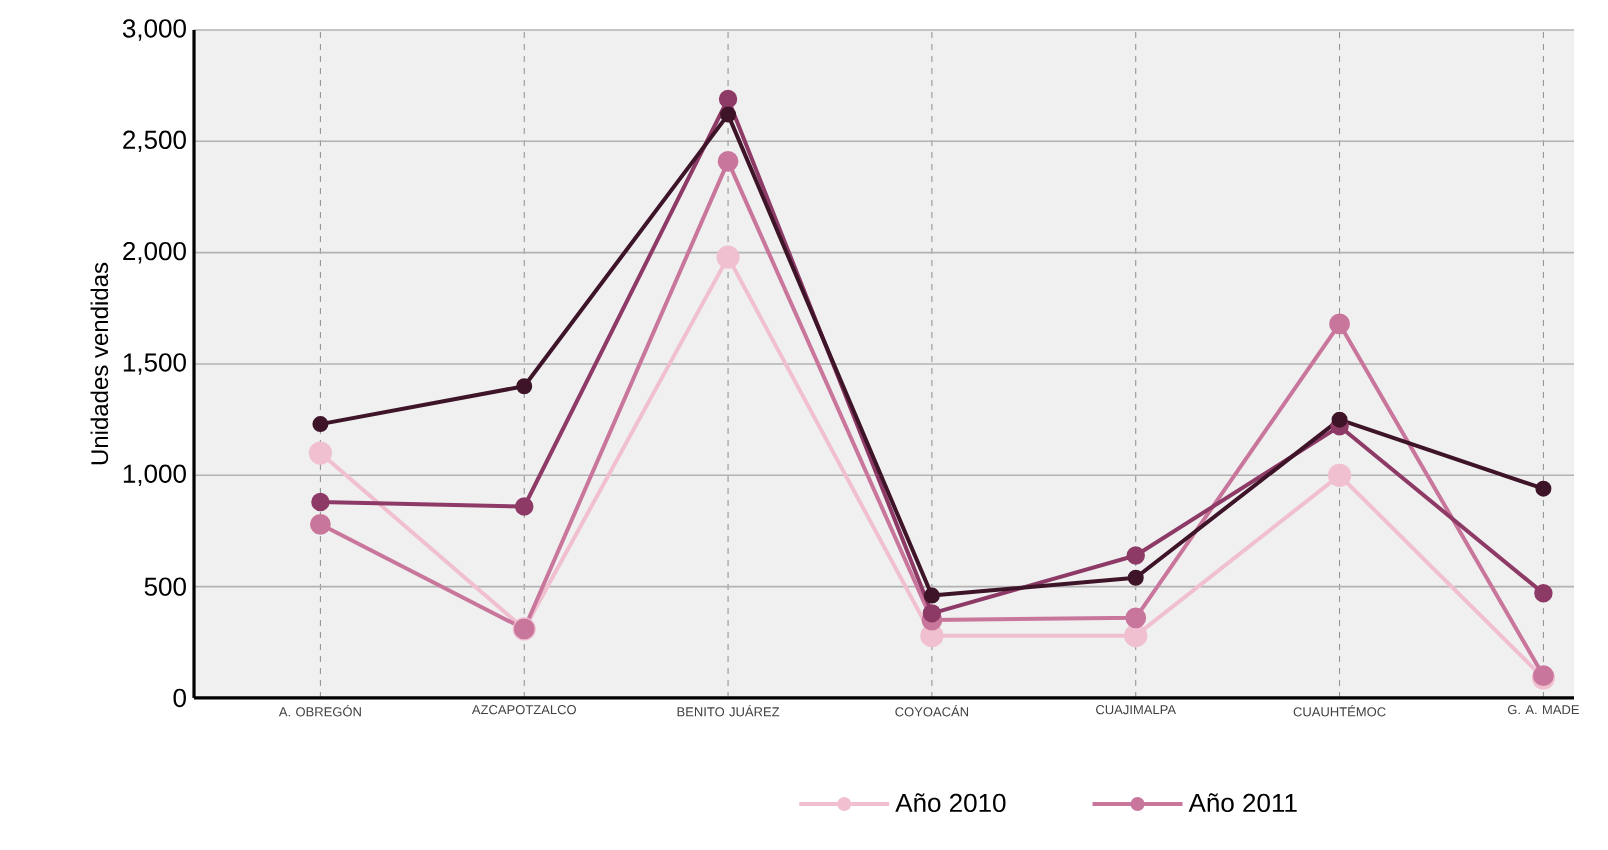 The height and width of the screenshot is (850, 1608). I want to click on y-axis-title: Unidades vendidas, so click(99, 363).